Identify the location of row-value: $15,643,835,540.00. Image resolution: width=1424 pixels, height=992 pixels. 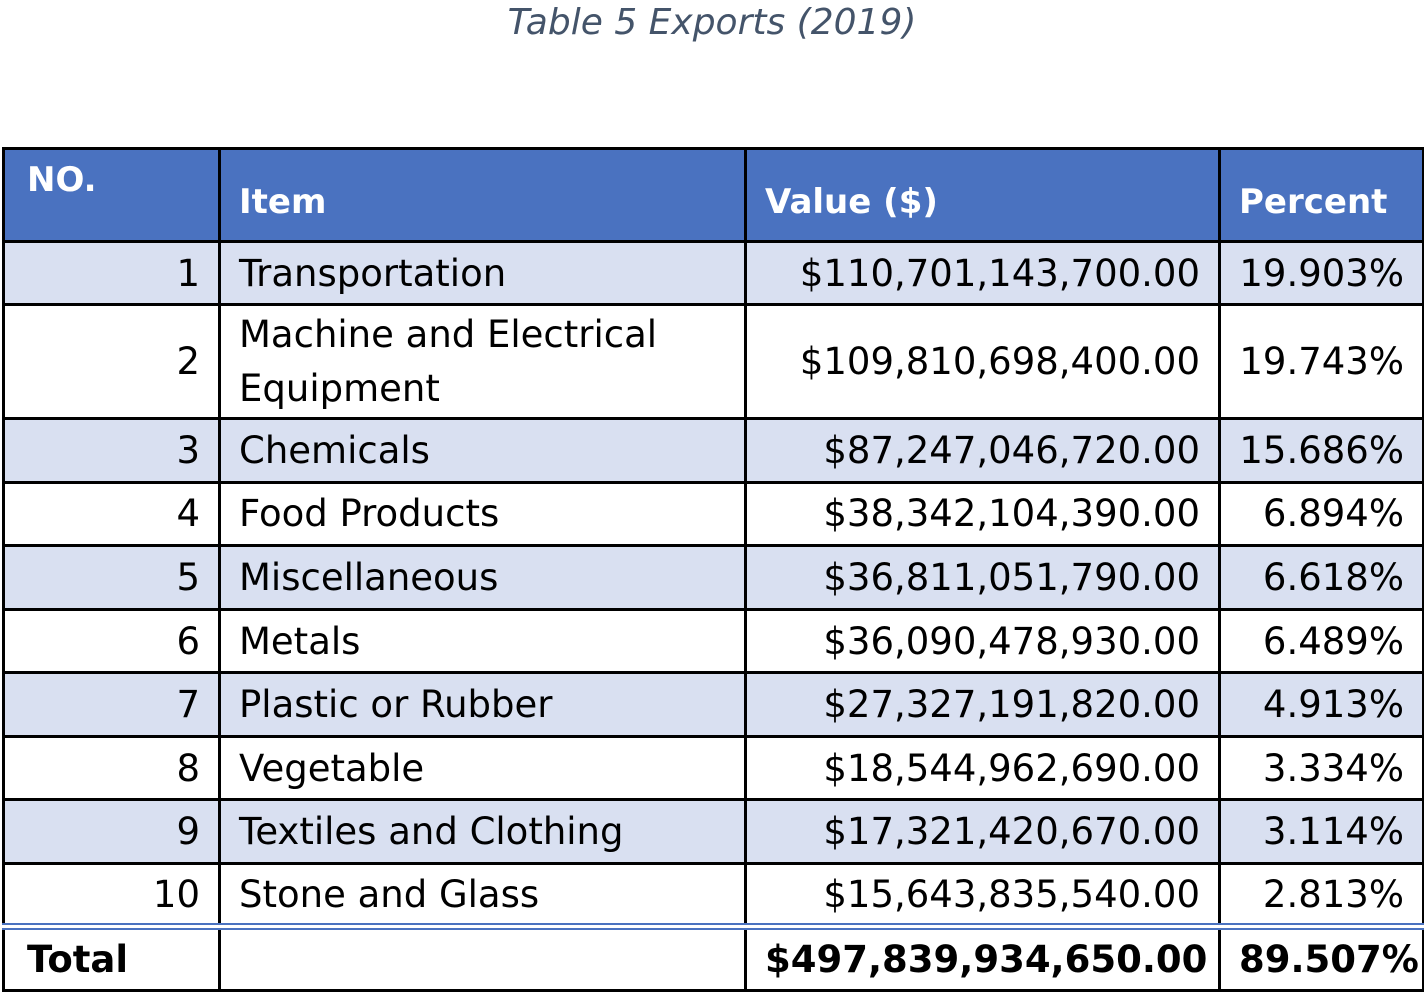
(982, 895).